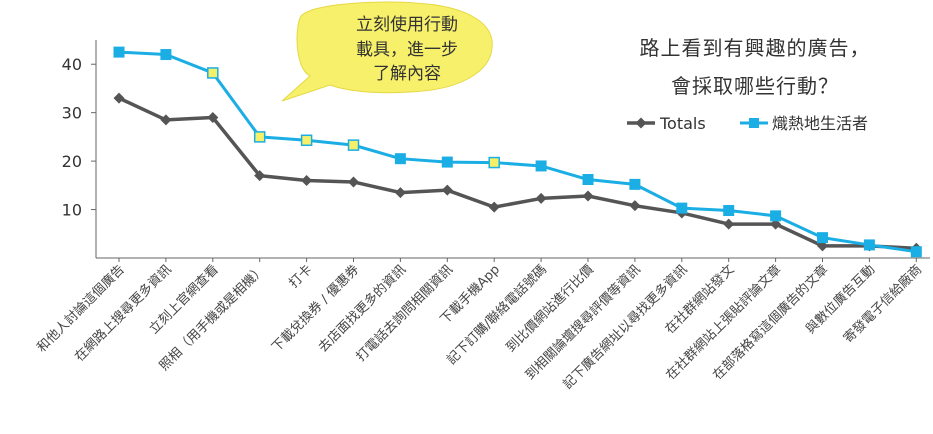 The image size is (933, 434). What do you see at coordinates (882, 304) in the screenshot?
I see `x-tick-label: 寄發電子信給廠商` at bounding box center [882, 304].